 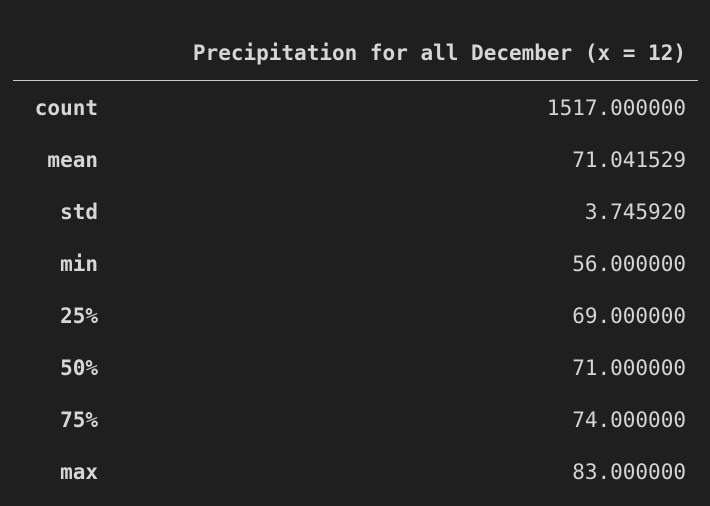 I want to click on header-divider, so click(x=355, y=80).